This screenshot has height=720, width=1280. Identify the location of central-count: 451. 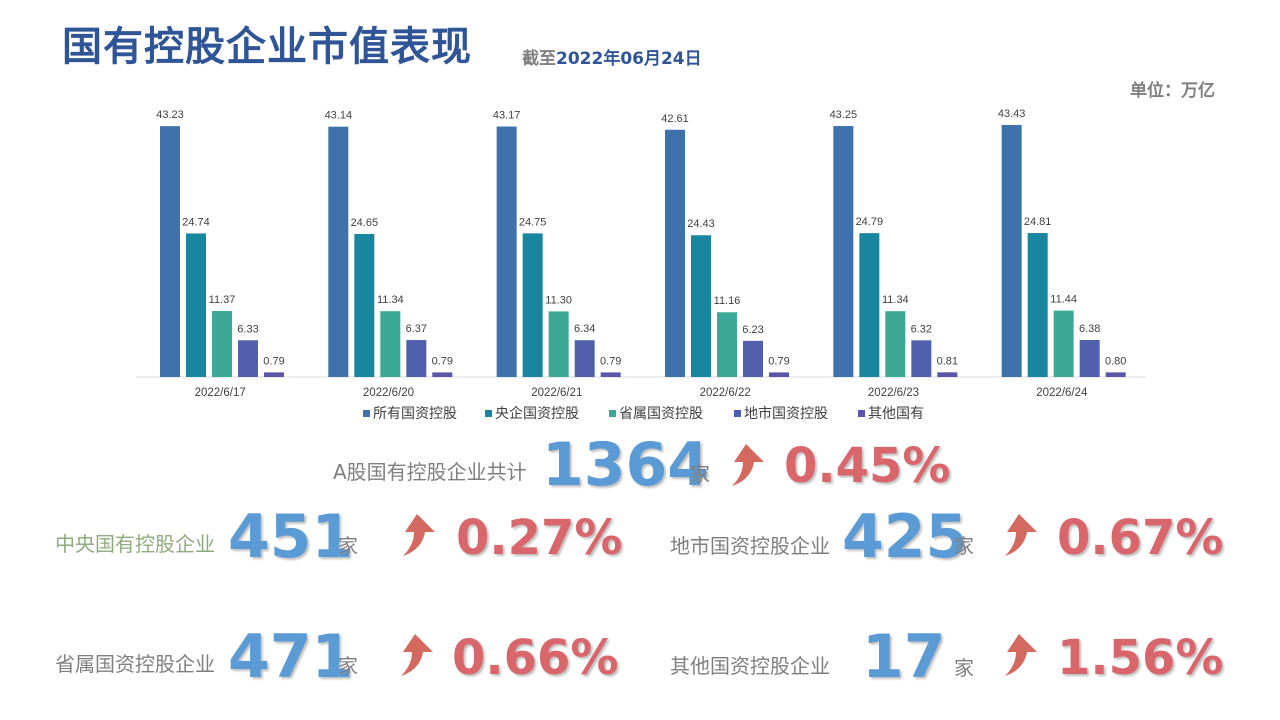
(291, 537).